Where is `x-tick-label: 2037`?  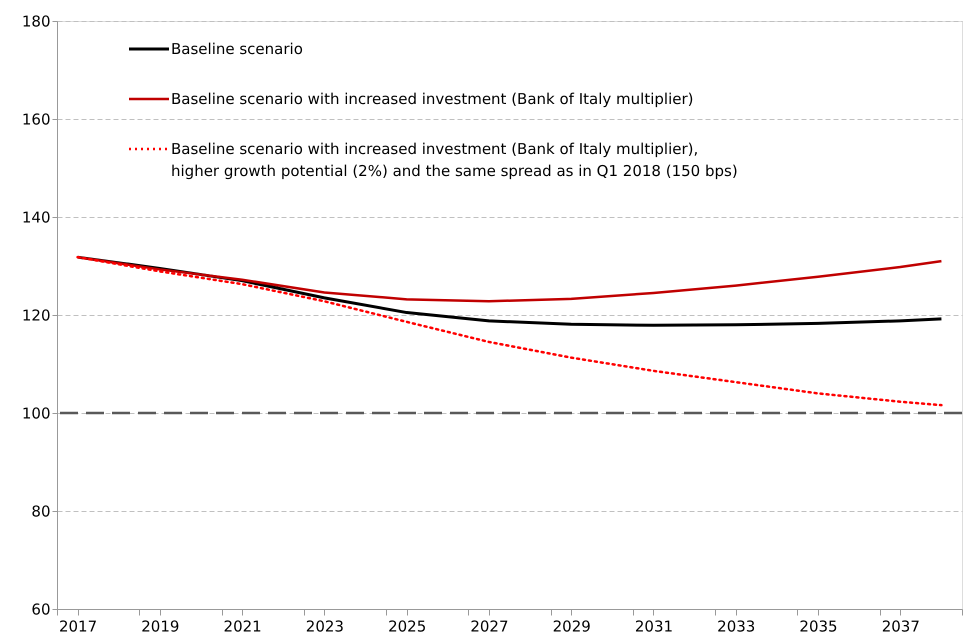 x-tick-label: 2037 is located at coordinates (901, 627).